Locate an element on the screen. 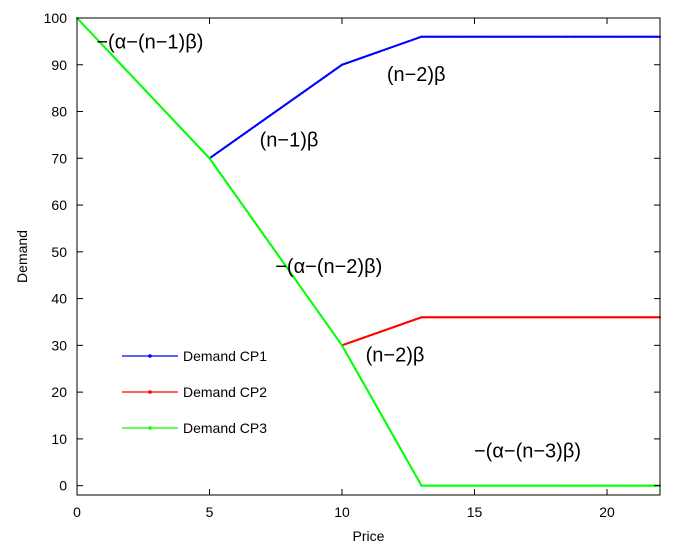 The image size is (675, 549). x-axis-label: Price is located at coordinates (369, 536).